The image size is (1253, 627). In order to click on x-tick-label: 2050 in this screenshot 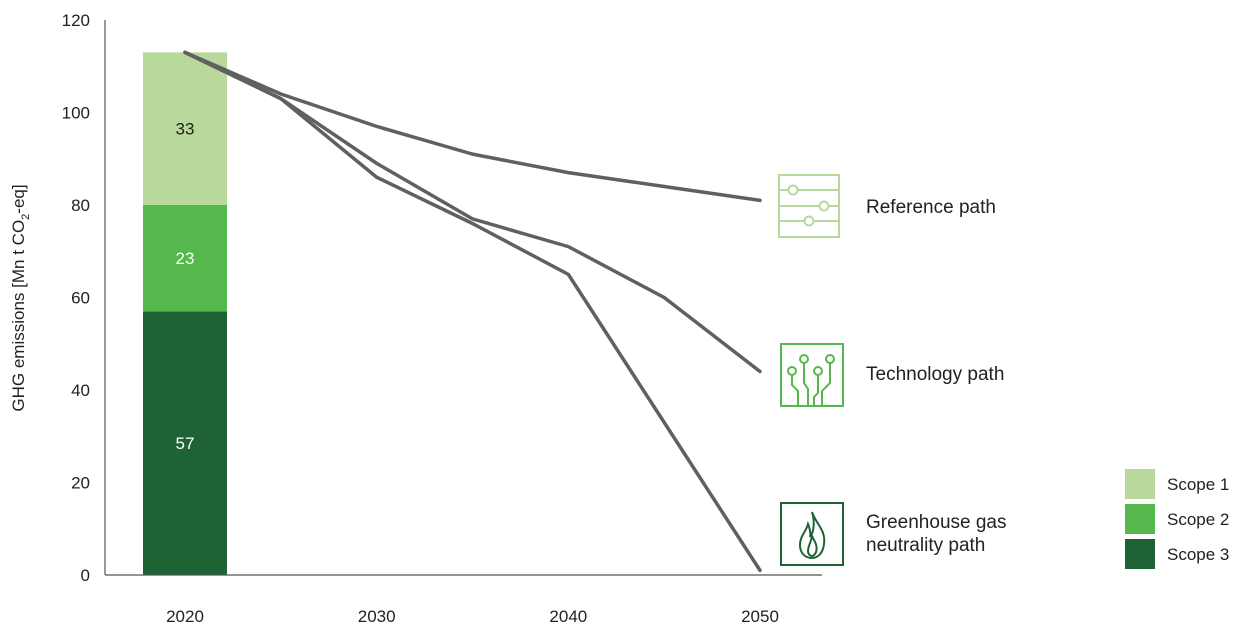, I will do `click(760, 616)`.